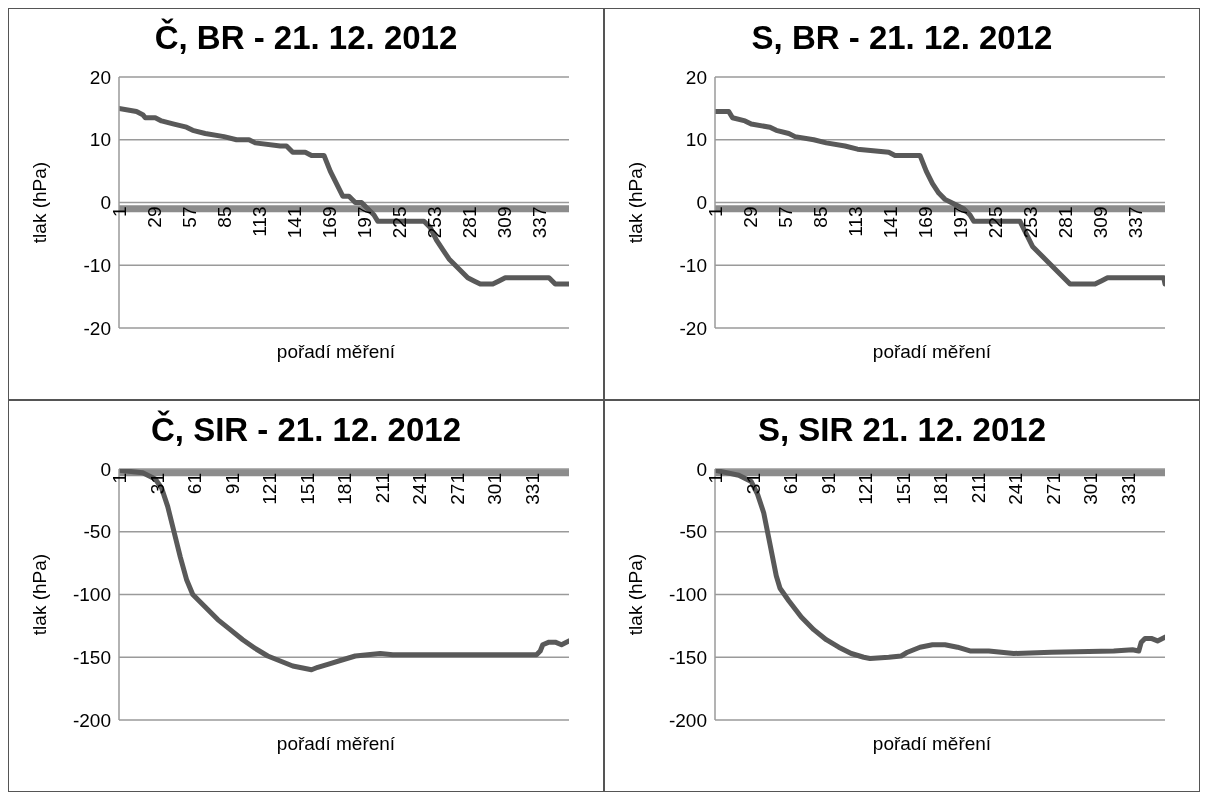 Image resolution: width=1218 pixels, height=805 pixels. I want to click on chart-title: Č, BR - 21. 12. 2012, so click(306, 38).